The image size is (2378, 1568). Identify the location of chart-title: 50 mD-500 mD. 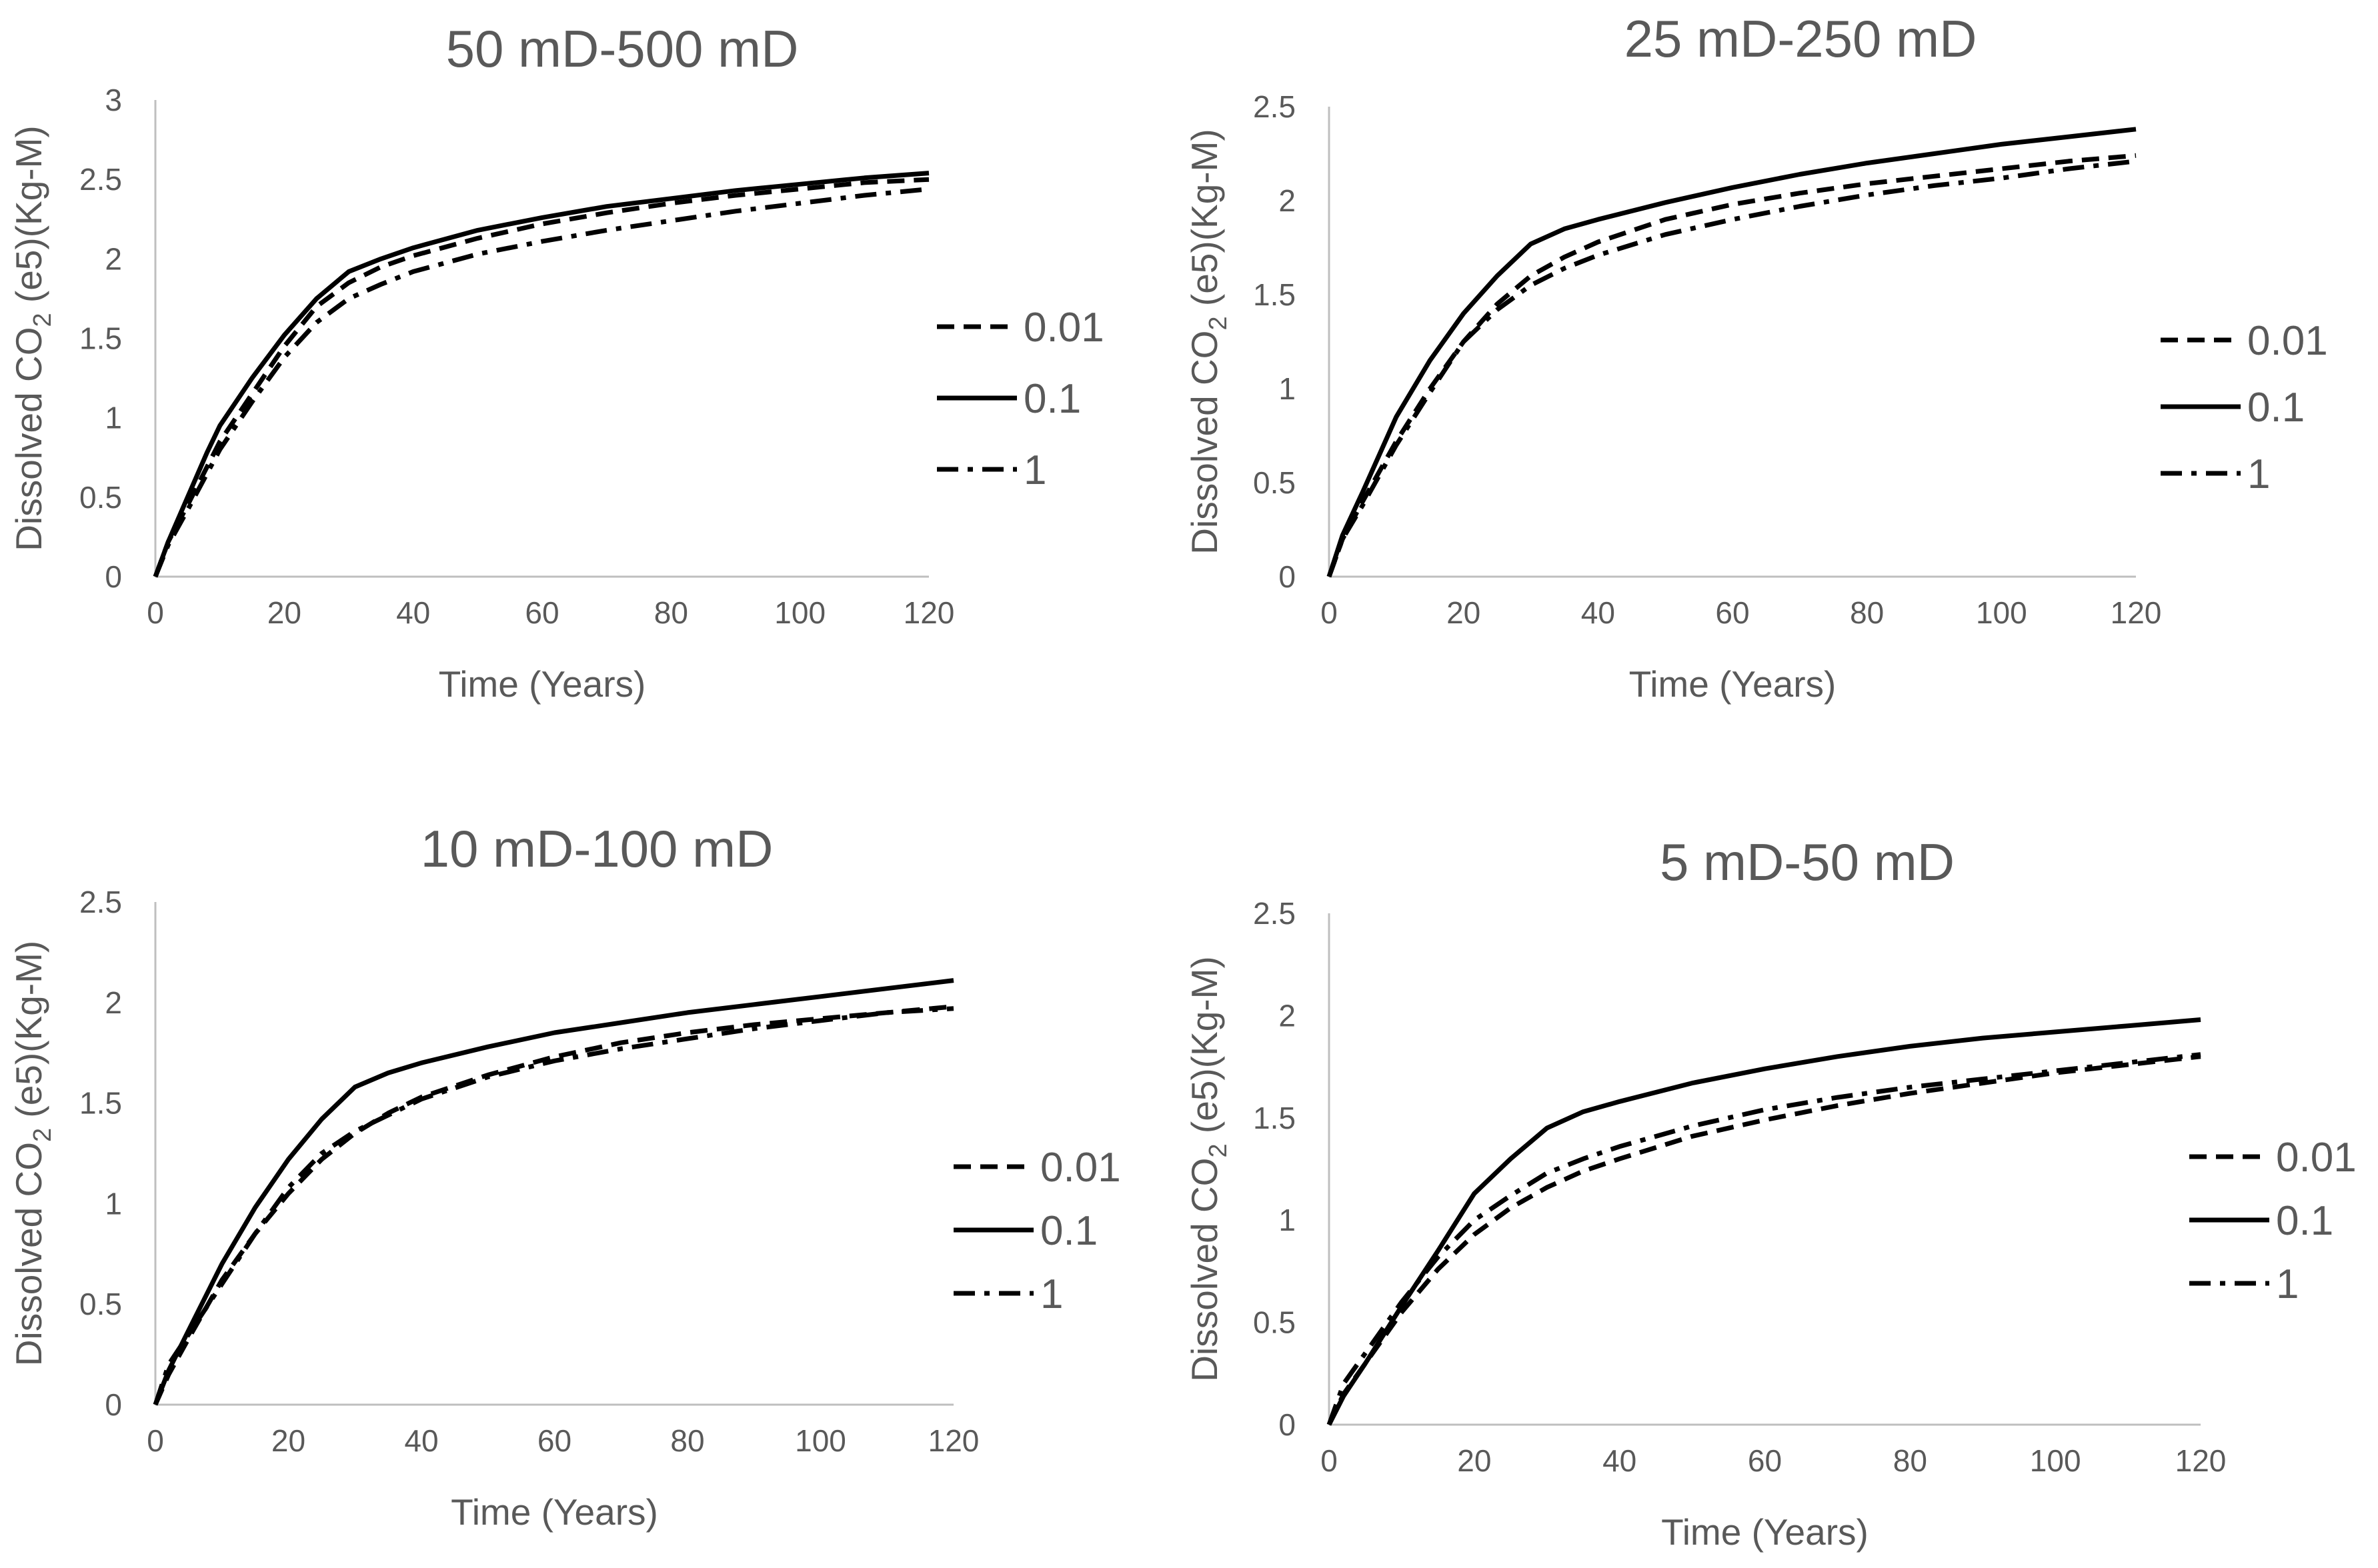
(622, 48).